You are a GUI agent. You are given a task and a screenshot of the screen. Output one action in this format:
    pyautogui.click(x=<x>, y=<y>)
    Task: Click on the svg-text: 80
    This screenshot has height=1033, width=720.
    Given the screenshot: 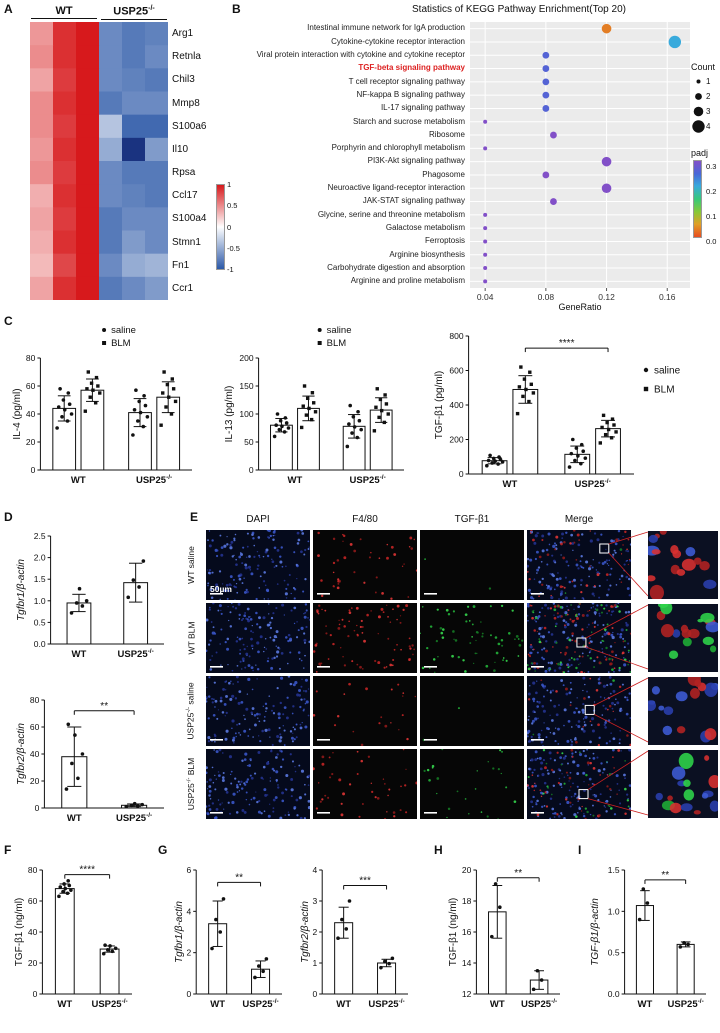 What is the action you would take?
    pyautogui.click(x=31, y=358)
    